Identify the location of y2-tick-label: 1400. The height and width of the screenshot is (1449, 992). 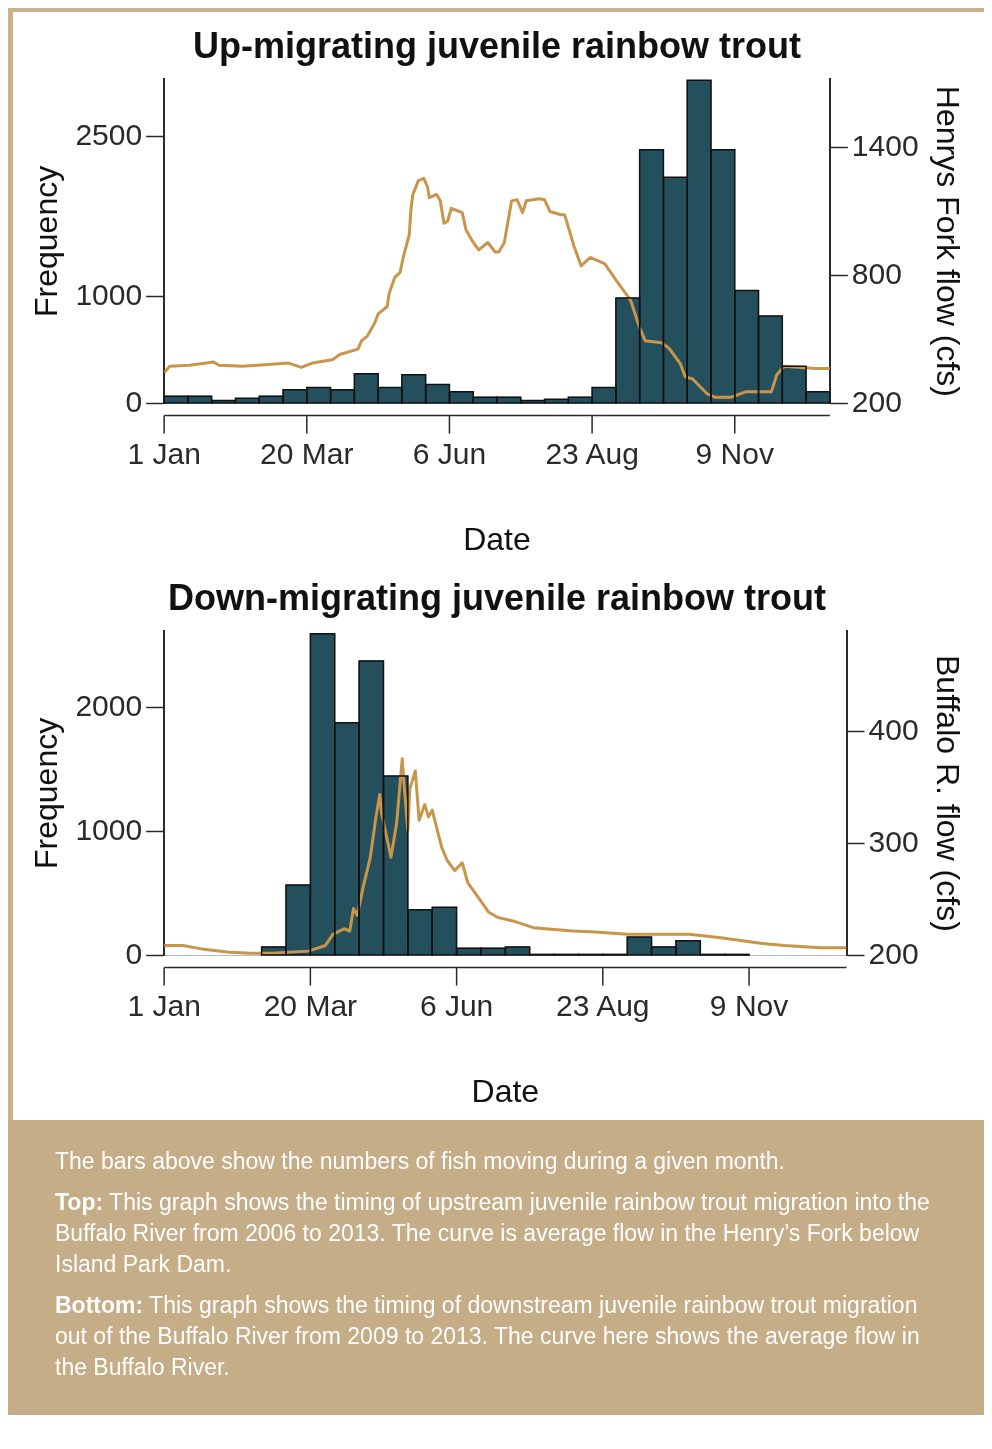
(885, 145).